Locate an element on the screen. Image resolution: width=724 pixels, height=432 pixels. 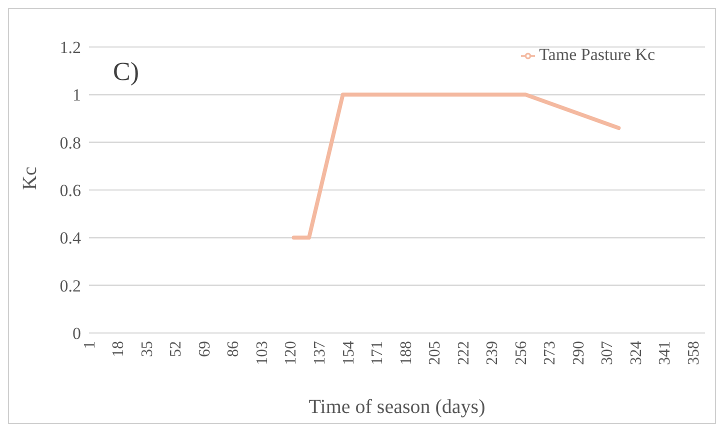
legend-label: Tame Pasture Kc is located at coordinates (597, 54).